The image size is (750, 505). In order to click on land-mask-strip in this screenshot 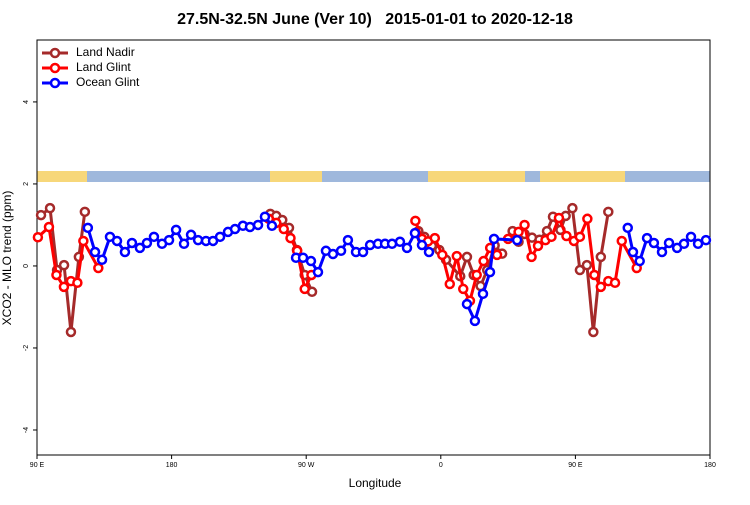, I will do `click(373, 176)`.